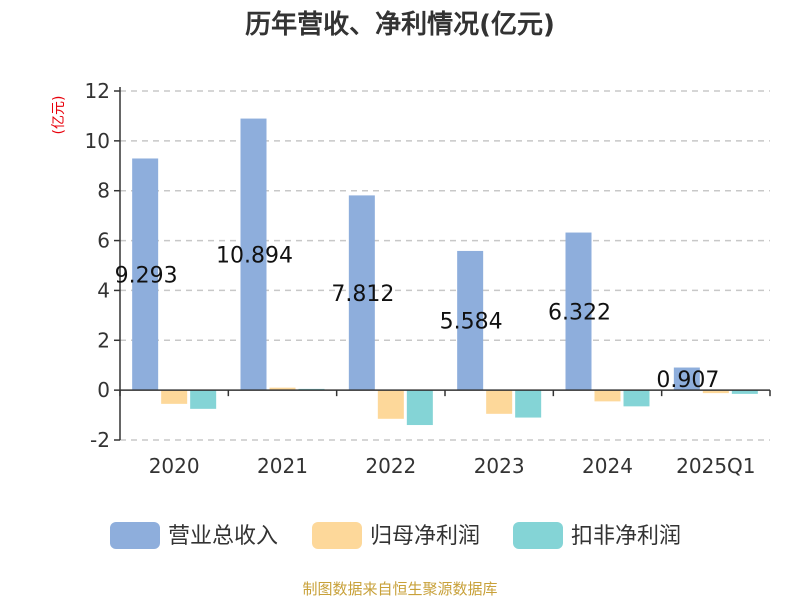 Image resolution: width=800 pixels, height=600 pixels. I want to click on data-label: 7.812, so click(362, 294).